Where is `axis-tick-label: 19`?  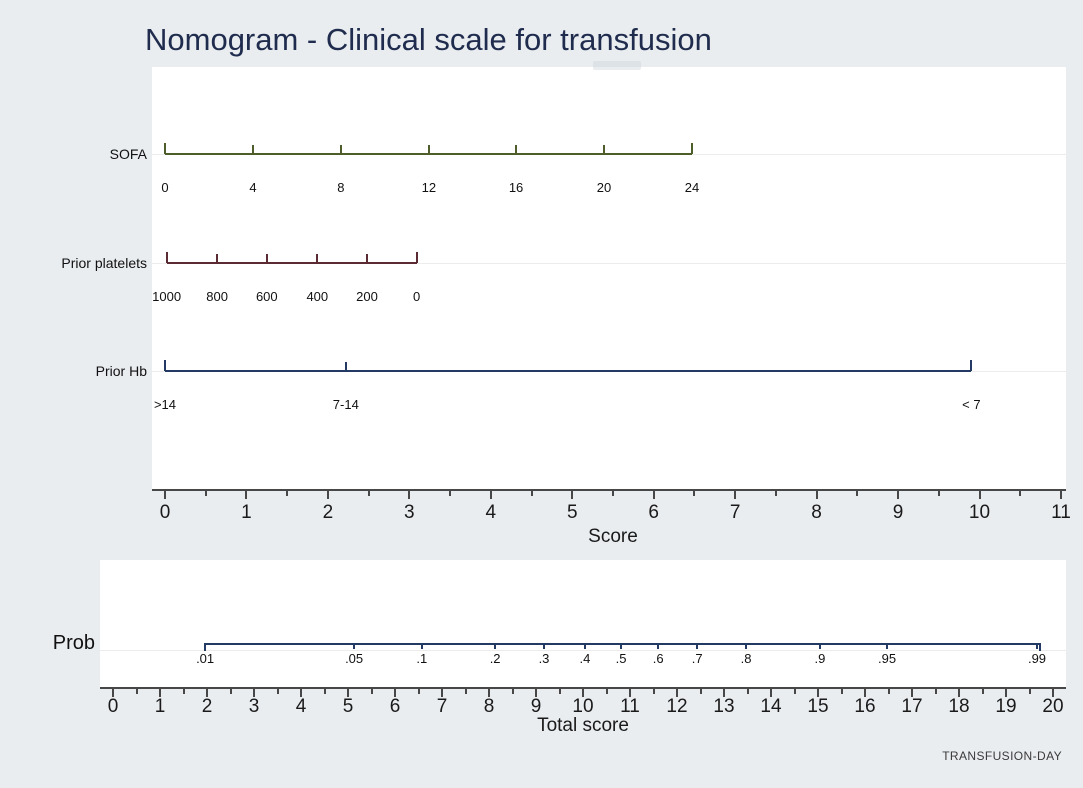
axis-tick-label: 19 is located at coordinates (1006, 706).